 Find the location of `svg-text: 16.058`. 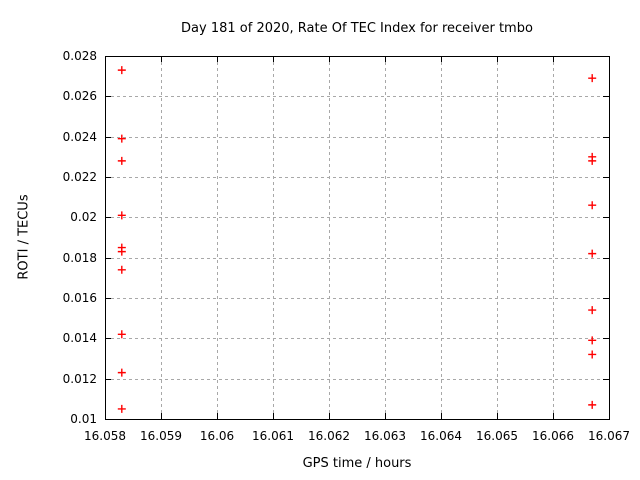

svg-text: 16.058 is located at coordinates (105, 436).